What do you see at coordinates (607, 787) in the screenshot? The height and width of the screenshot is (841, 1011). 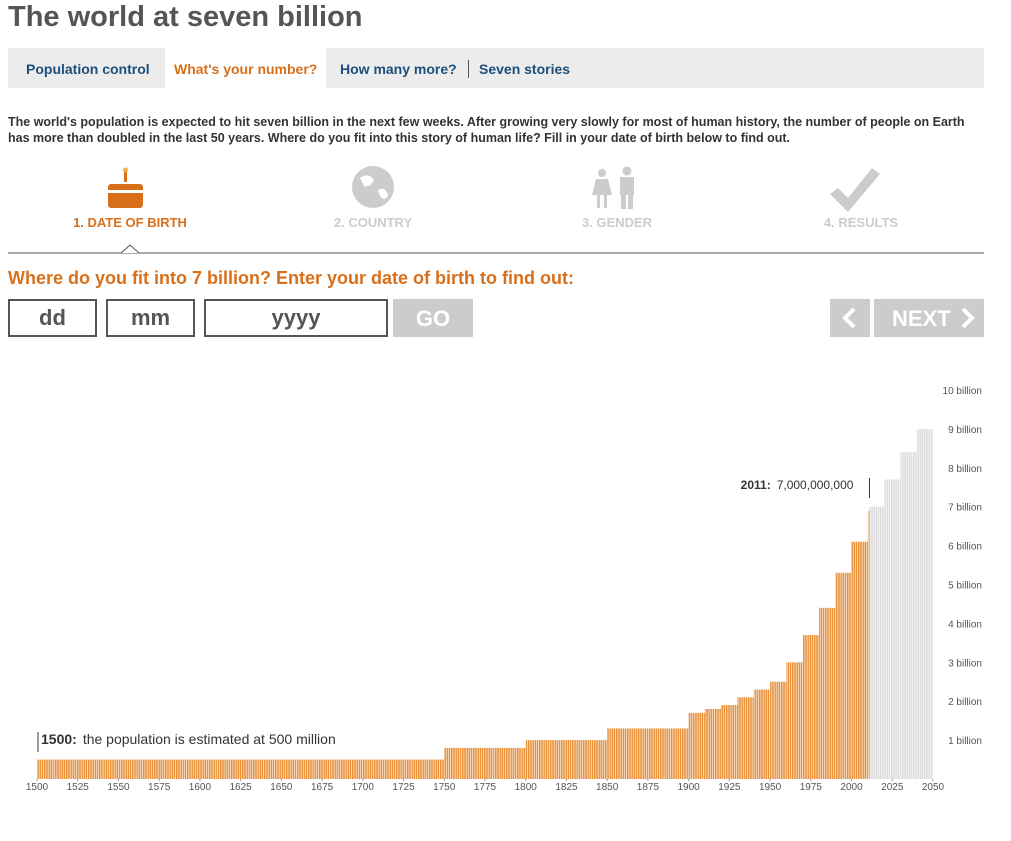 I see `x-tick-label: 1850` at bounding box center [607, 787].